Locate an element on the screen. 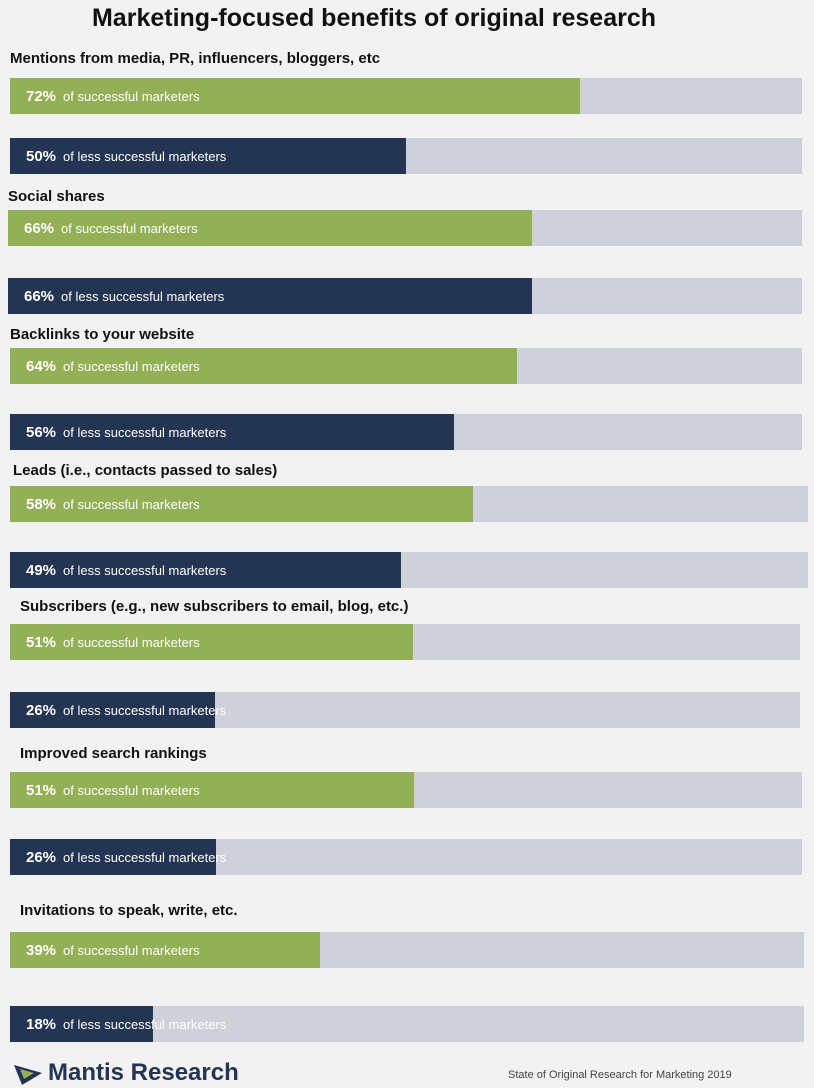 The width and height of the screenshot is (814, 1088). bar-track: 49% of less successful marketers is located at coordinates (409, 570).